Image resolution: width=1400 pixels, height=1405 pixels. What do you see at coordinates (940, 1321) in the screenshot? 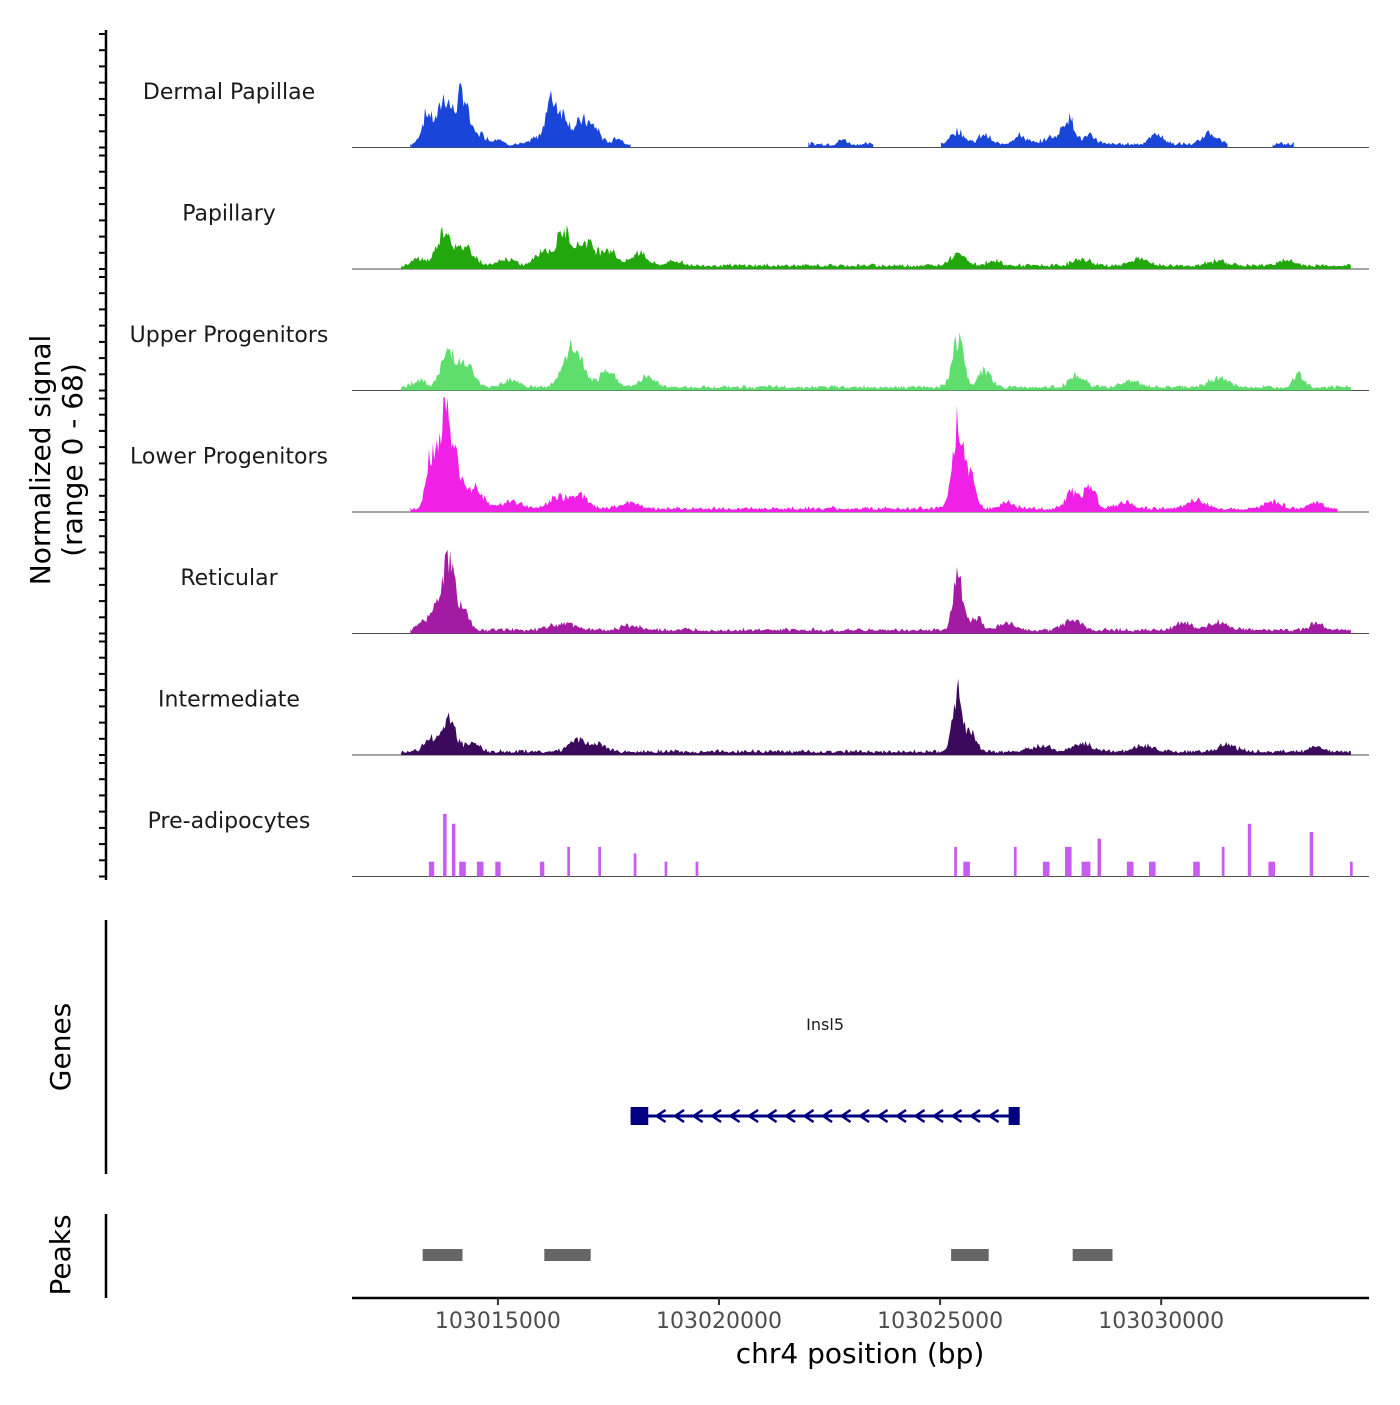
I see `x-tick-label: 103025000` at bounding box center [940, 1321].